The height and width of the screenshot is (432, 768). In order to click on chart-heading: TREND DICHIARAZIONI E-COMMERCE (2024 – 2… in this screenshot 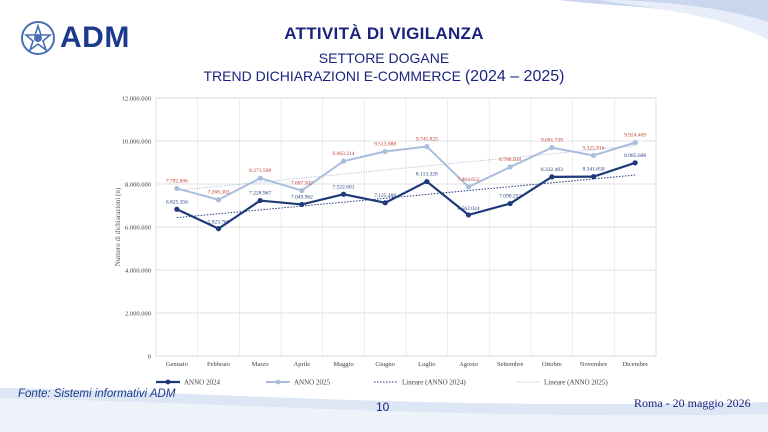, I will do `click(384, 77)`.